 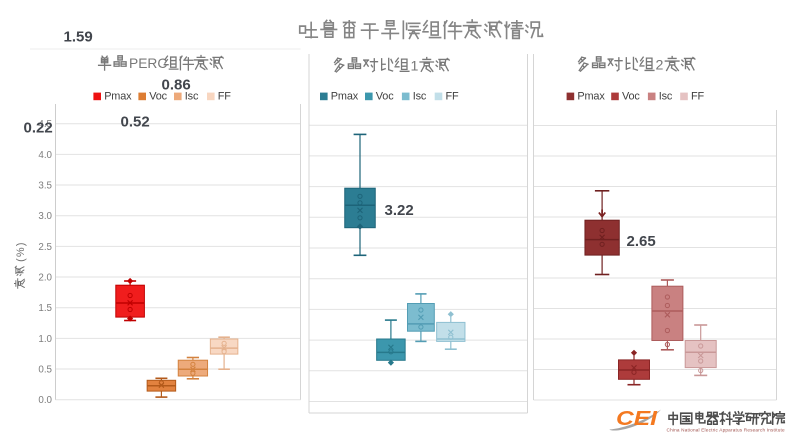 What do you see at coordinates (399, 210) in the screenshot?
I see `svg-text: 3.22` at bounding box center [399, 210].